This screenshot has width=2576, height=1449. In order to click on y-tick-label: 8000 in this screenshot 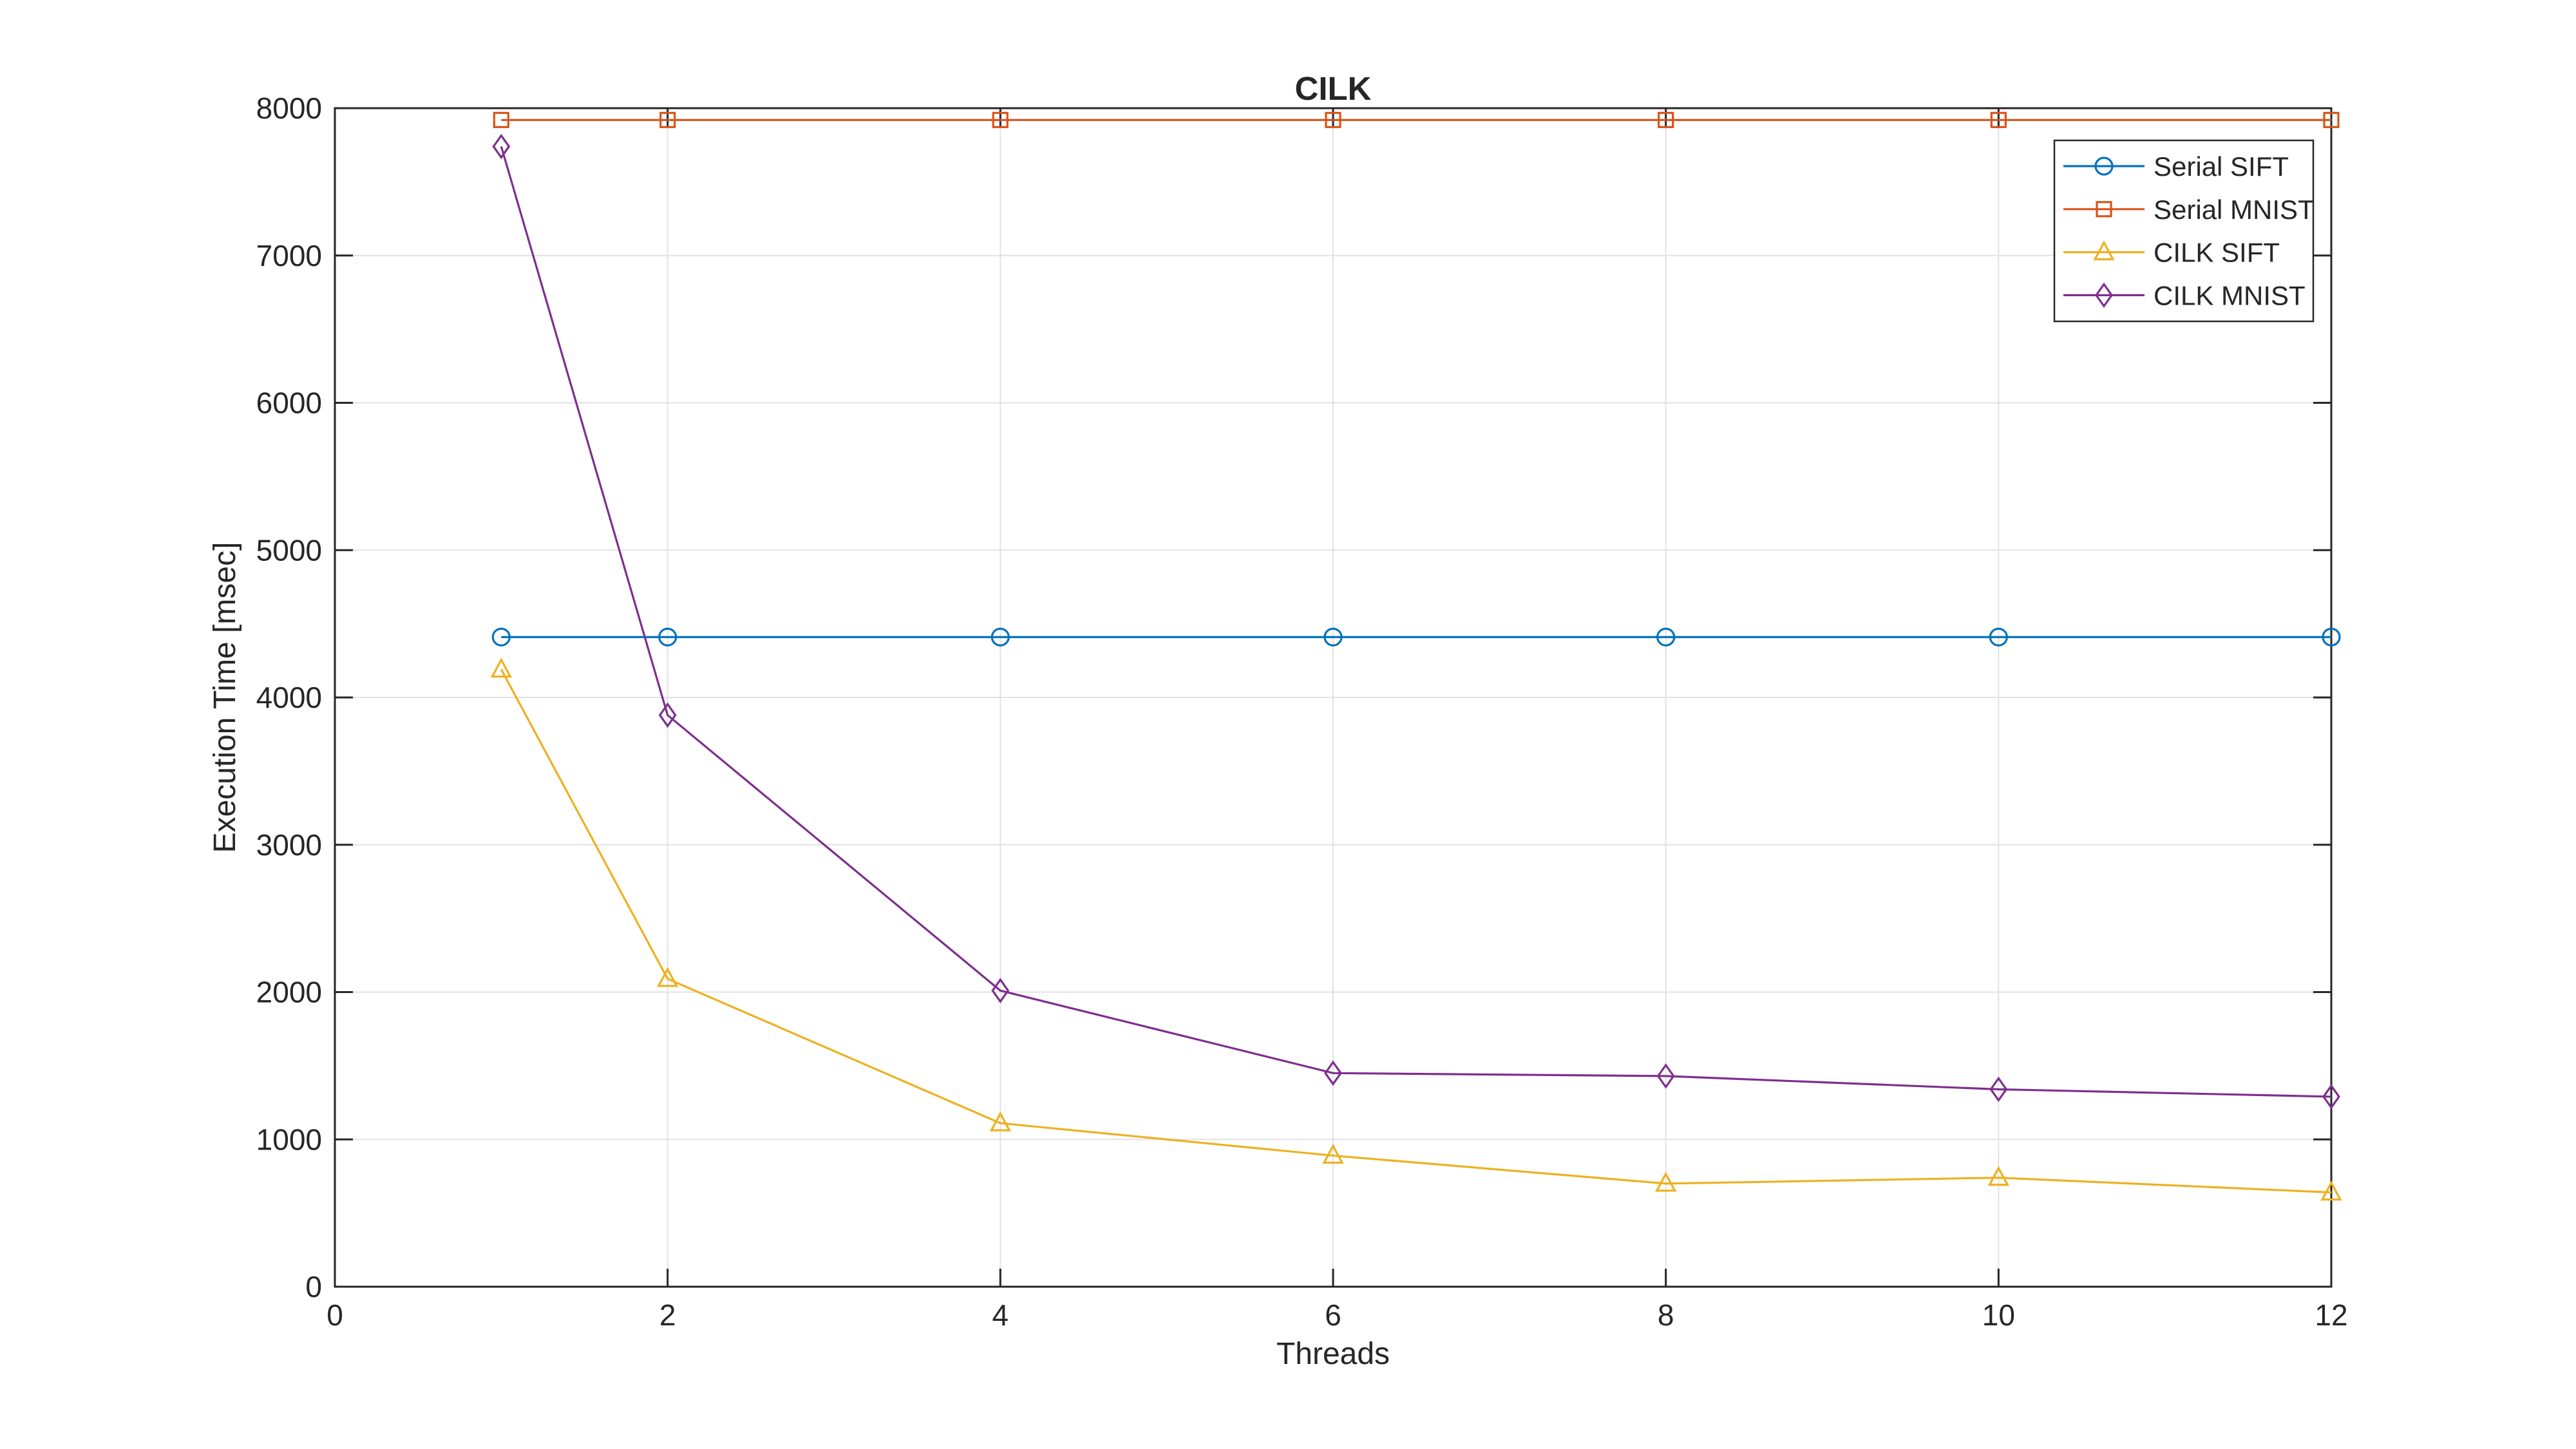, I will do `click(289, 108)`.